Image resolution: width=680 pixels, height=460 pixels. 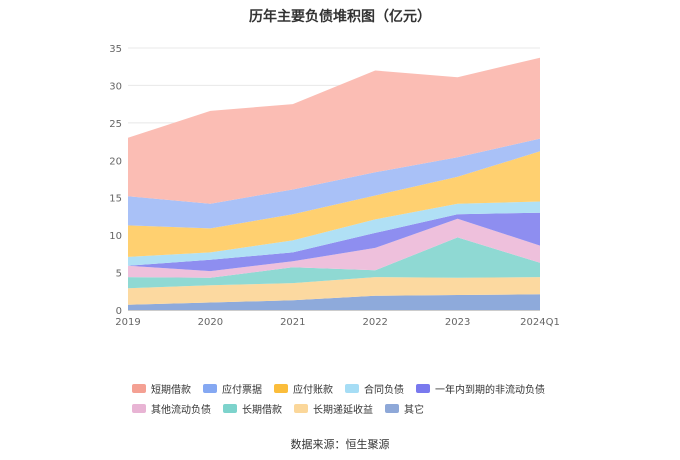 I want to click on legend-item: 一年内到期的非流动负债, so click(x=480, y=388).